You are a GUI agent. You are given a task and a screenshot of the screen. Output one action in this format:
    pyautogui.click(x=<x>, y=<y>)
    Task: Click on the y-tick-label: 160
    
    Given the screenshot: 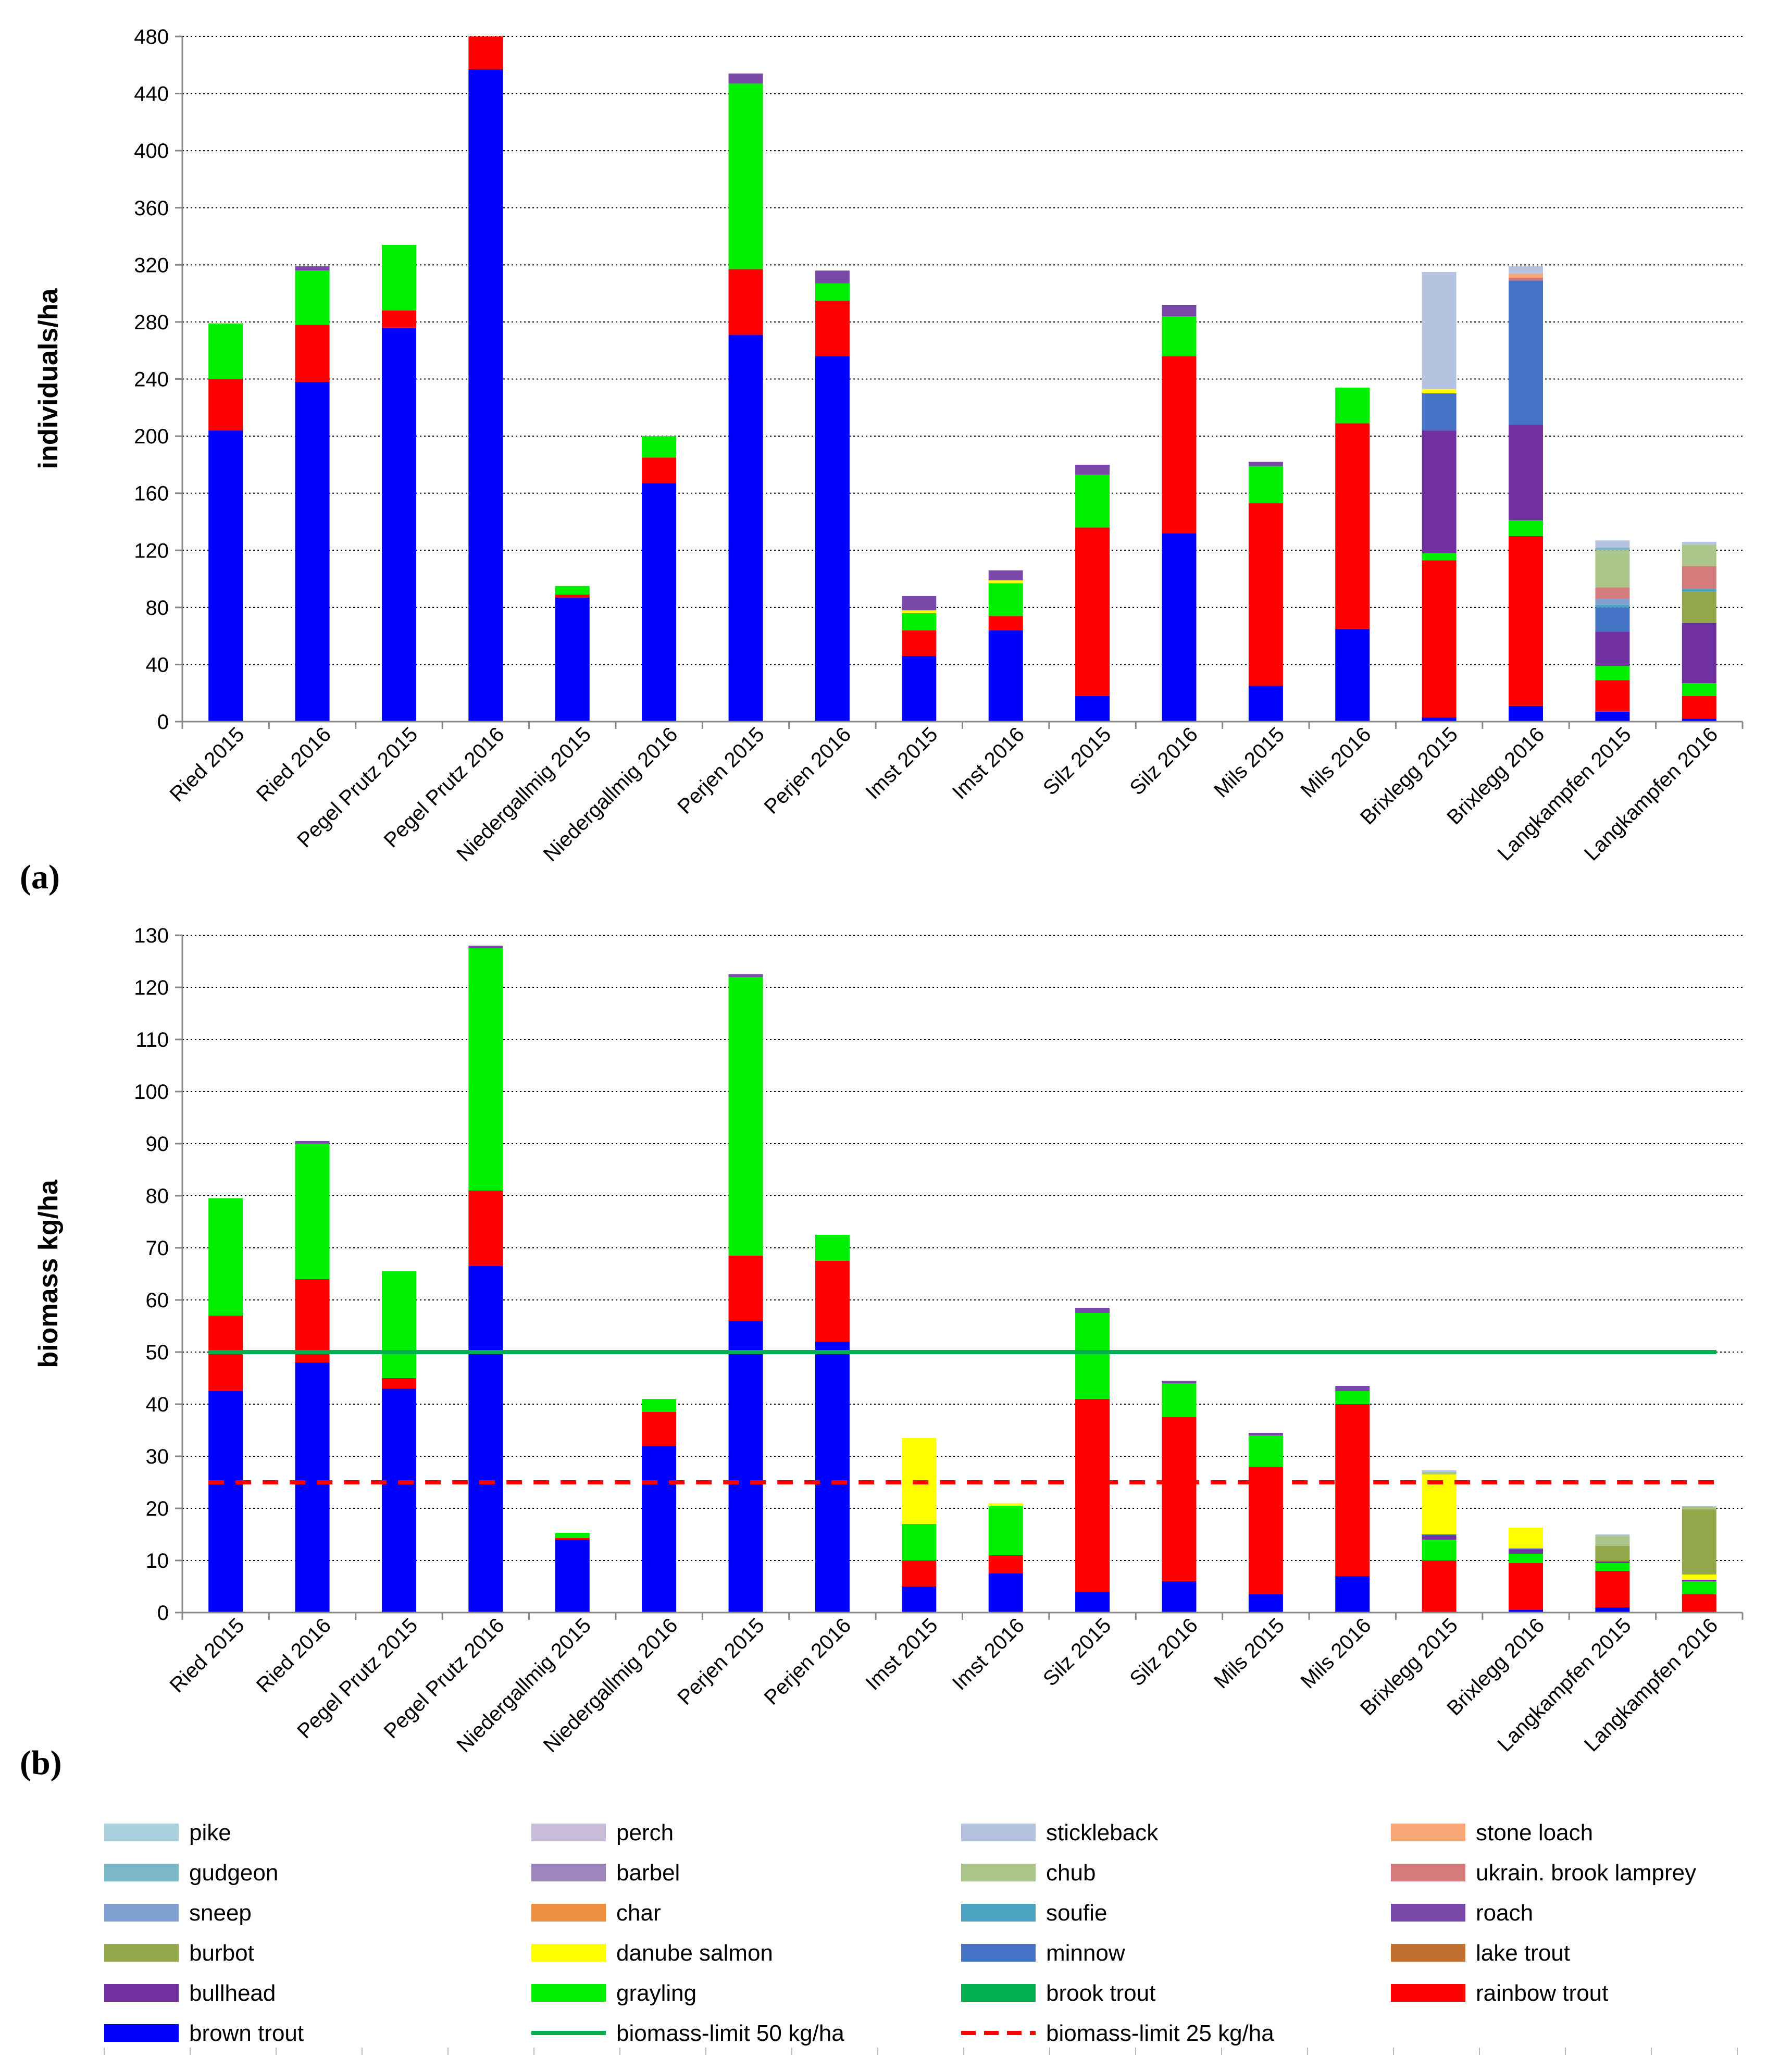 What is the action you would take?
    pyautogui.click(x=152, y=493)
    